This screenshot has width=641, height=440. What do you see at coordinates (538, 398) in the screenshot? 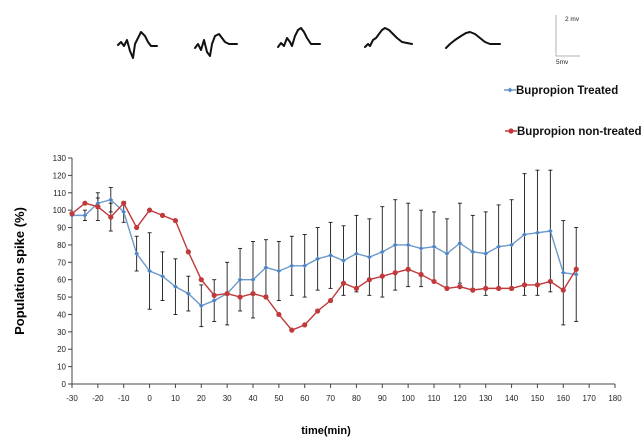
I see `x-tick-label: 150` at bounding box center [538, 398].